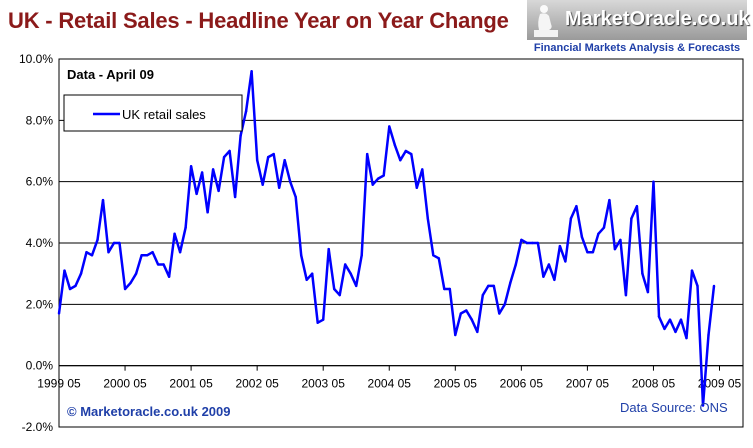 The width and height of the screenshot is (753, 448). Describe the element at coordinates (40, 243) in the screenshot. I see `y-tick-label: 4.0%` at that location.